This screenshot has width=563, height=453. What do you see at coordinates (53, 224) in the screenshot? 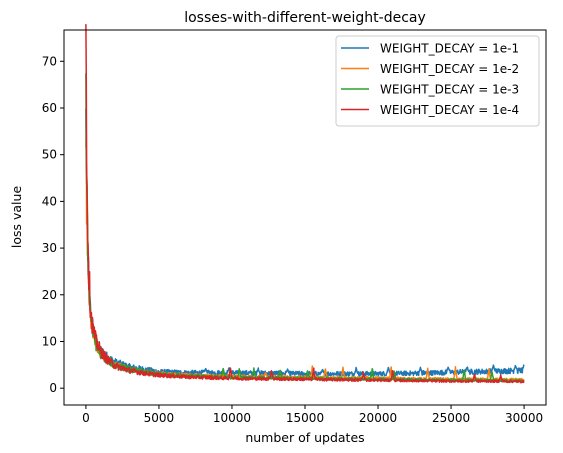
I see `y-axis-ticks: 0 10 20 30 40 50 60 70` at bounding box center [53, 224].